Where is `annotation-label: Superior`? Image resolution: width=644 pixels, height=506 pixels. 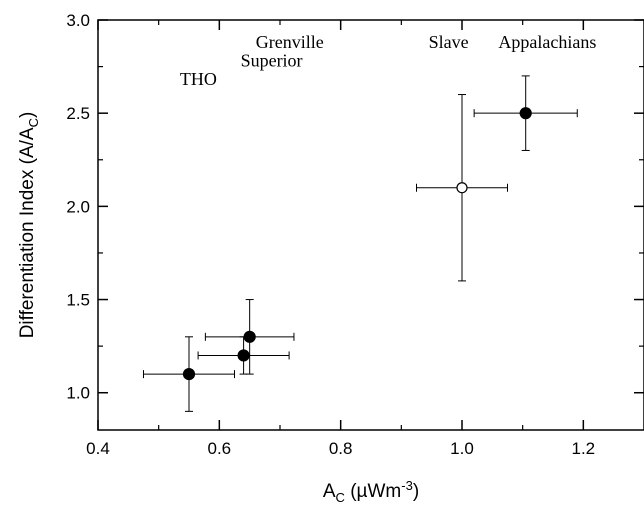
annotation-label: Superior is located at coordinates (272, 61).